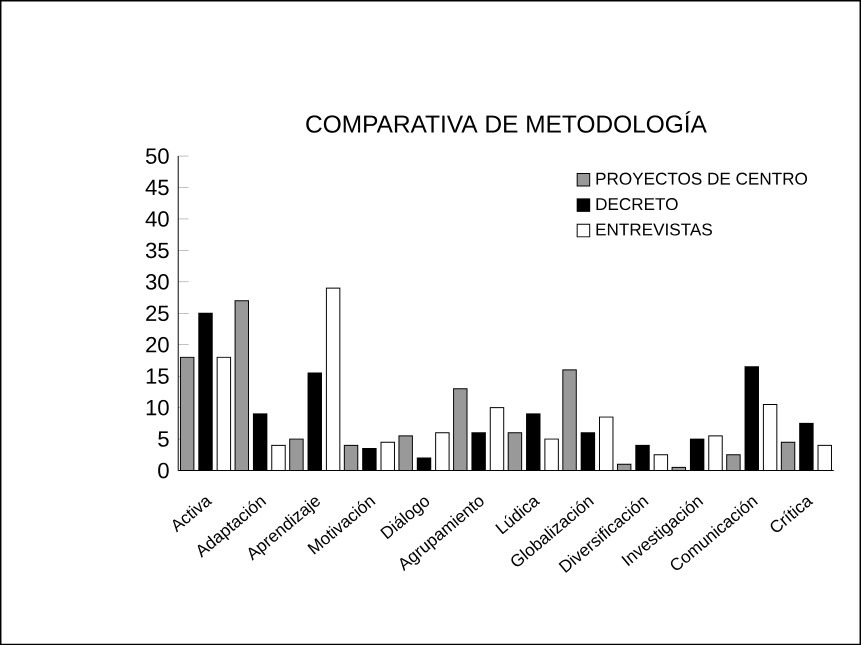  What do you see at coordinates (157, 344) in the screenshot?
I see `y-tick-label: 20` at bounding box center [157, 344].